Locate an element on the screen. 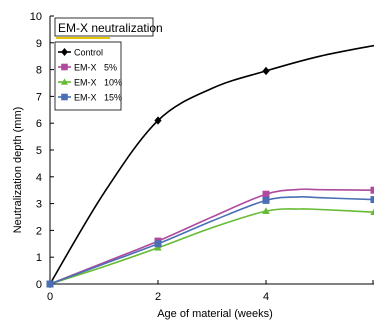 The height and width of the screenshot is (325, 374). title-text: EM-X neutralization is located at coordinates (110, 28).